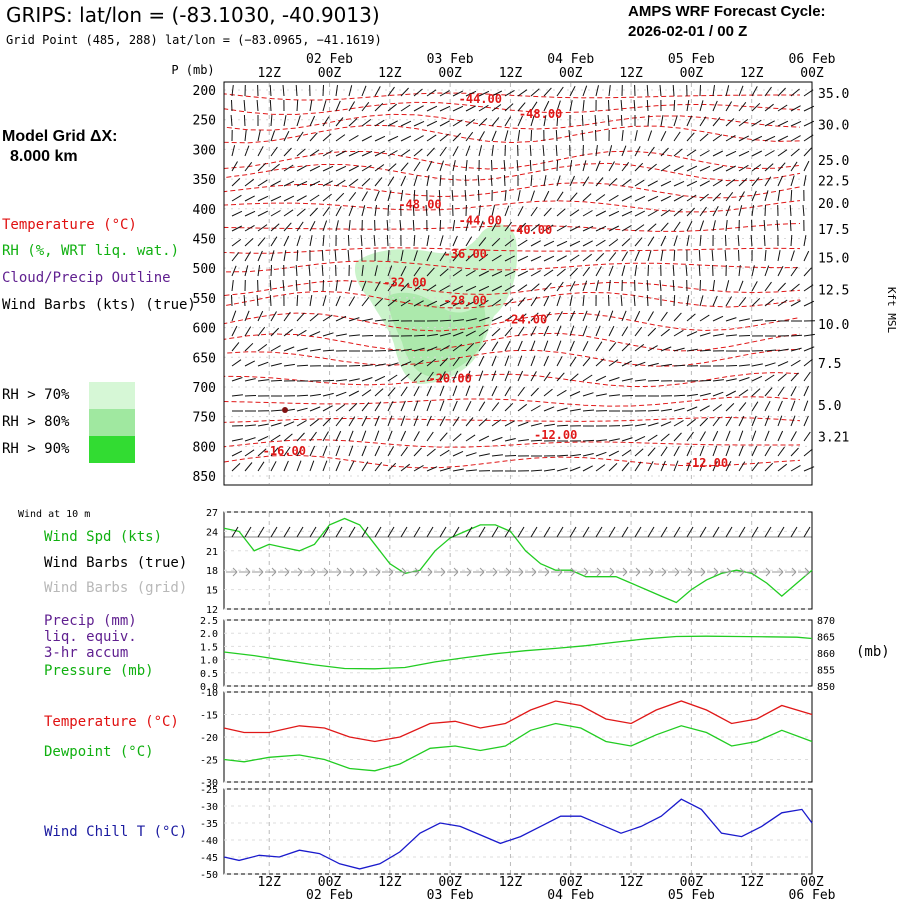 This screenshot has height=900, width=900. What do you see at coordinates (465, 300) in the screenshot?
I see `temperature-contour-label: -28.00` at bounding box center [465, 300].